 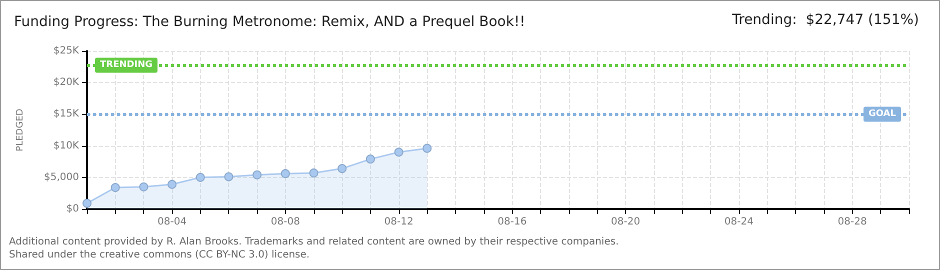 What do you see at coordinates (72, 209) in the screenshot?
I see `y-tick-label: $0` at bounding box center [72, 209].